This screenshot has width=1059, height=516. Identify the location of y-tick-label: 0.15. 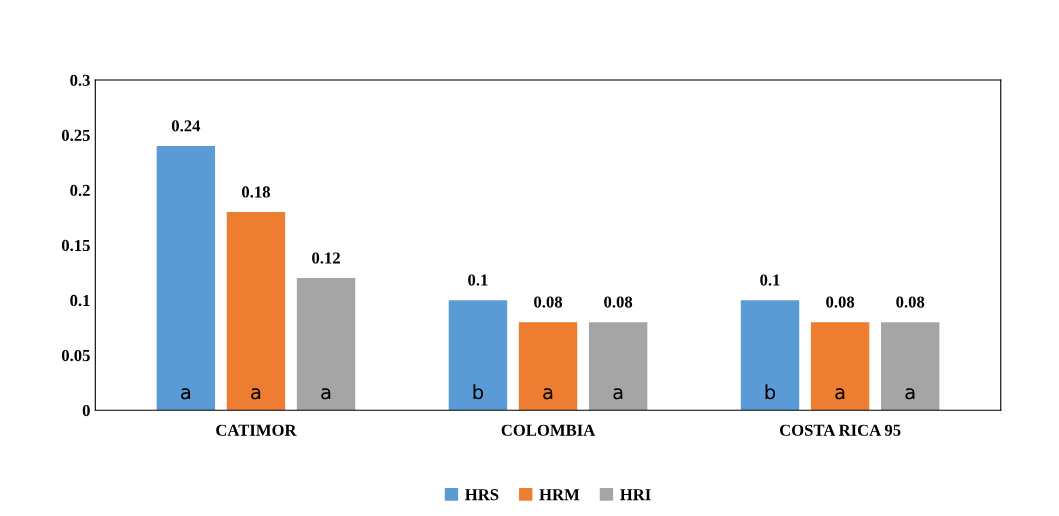
(75, 245).